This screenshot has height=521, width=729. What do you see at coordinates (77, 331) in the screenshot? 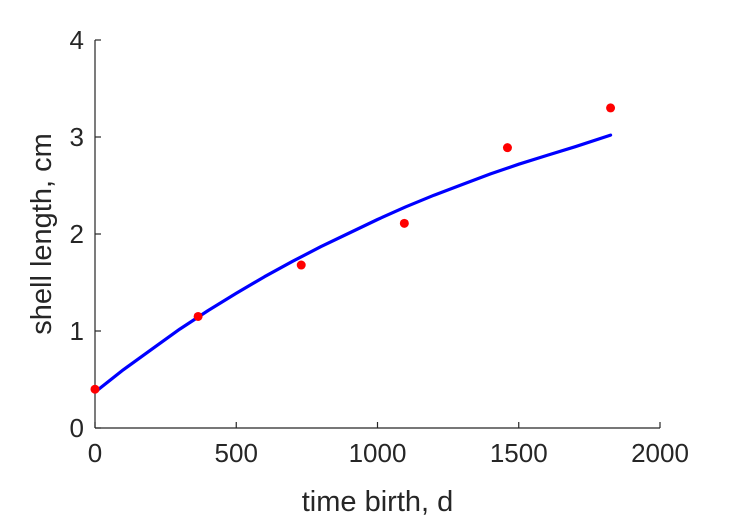
I see `y-tick-label: 1` at bounding box center [77, 331].